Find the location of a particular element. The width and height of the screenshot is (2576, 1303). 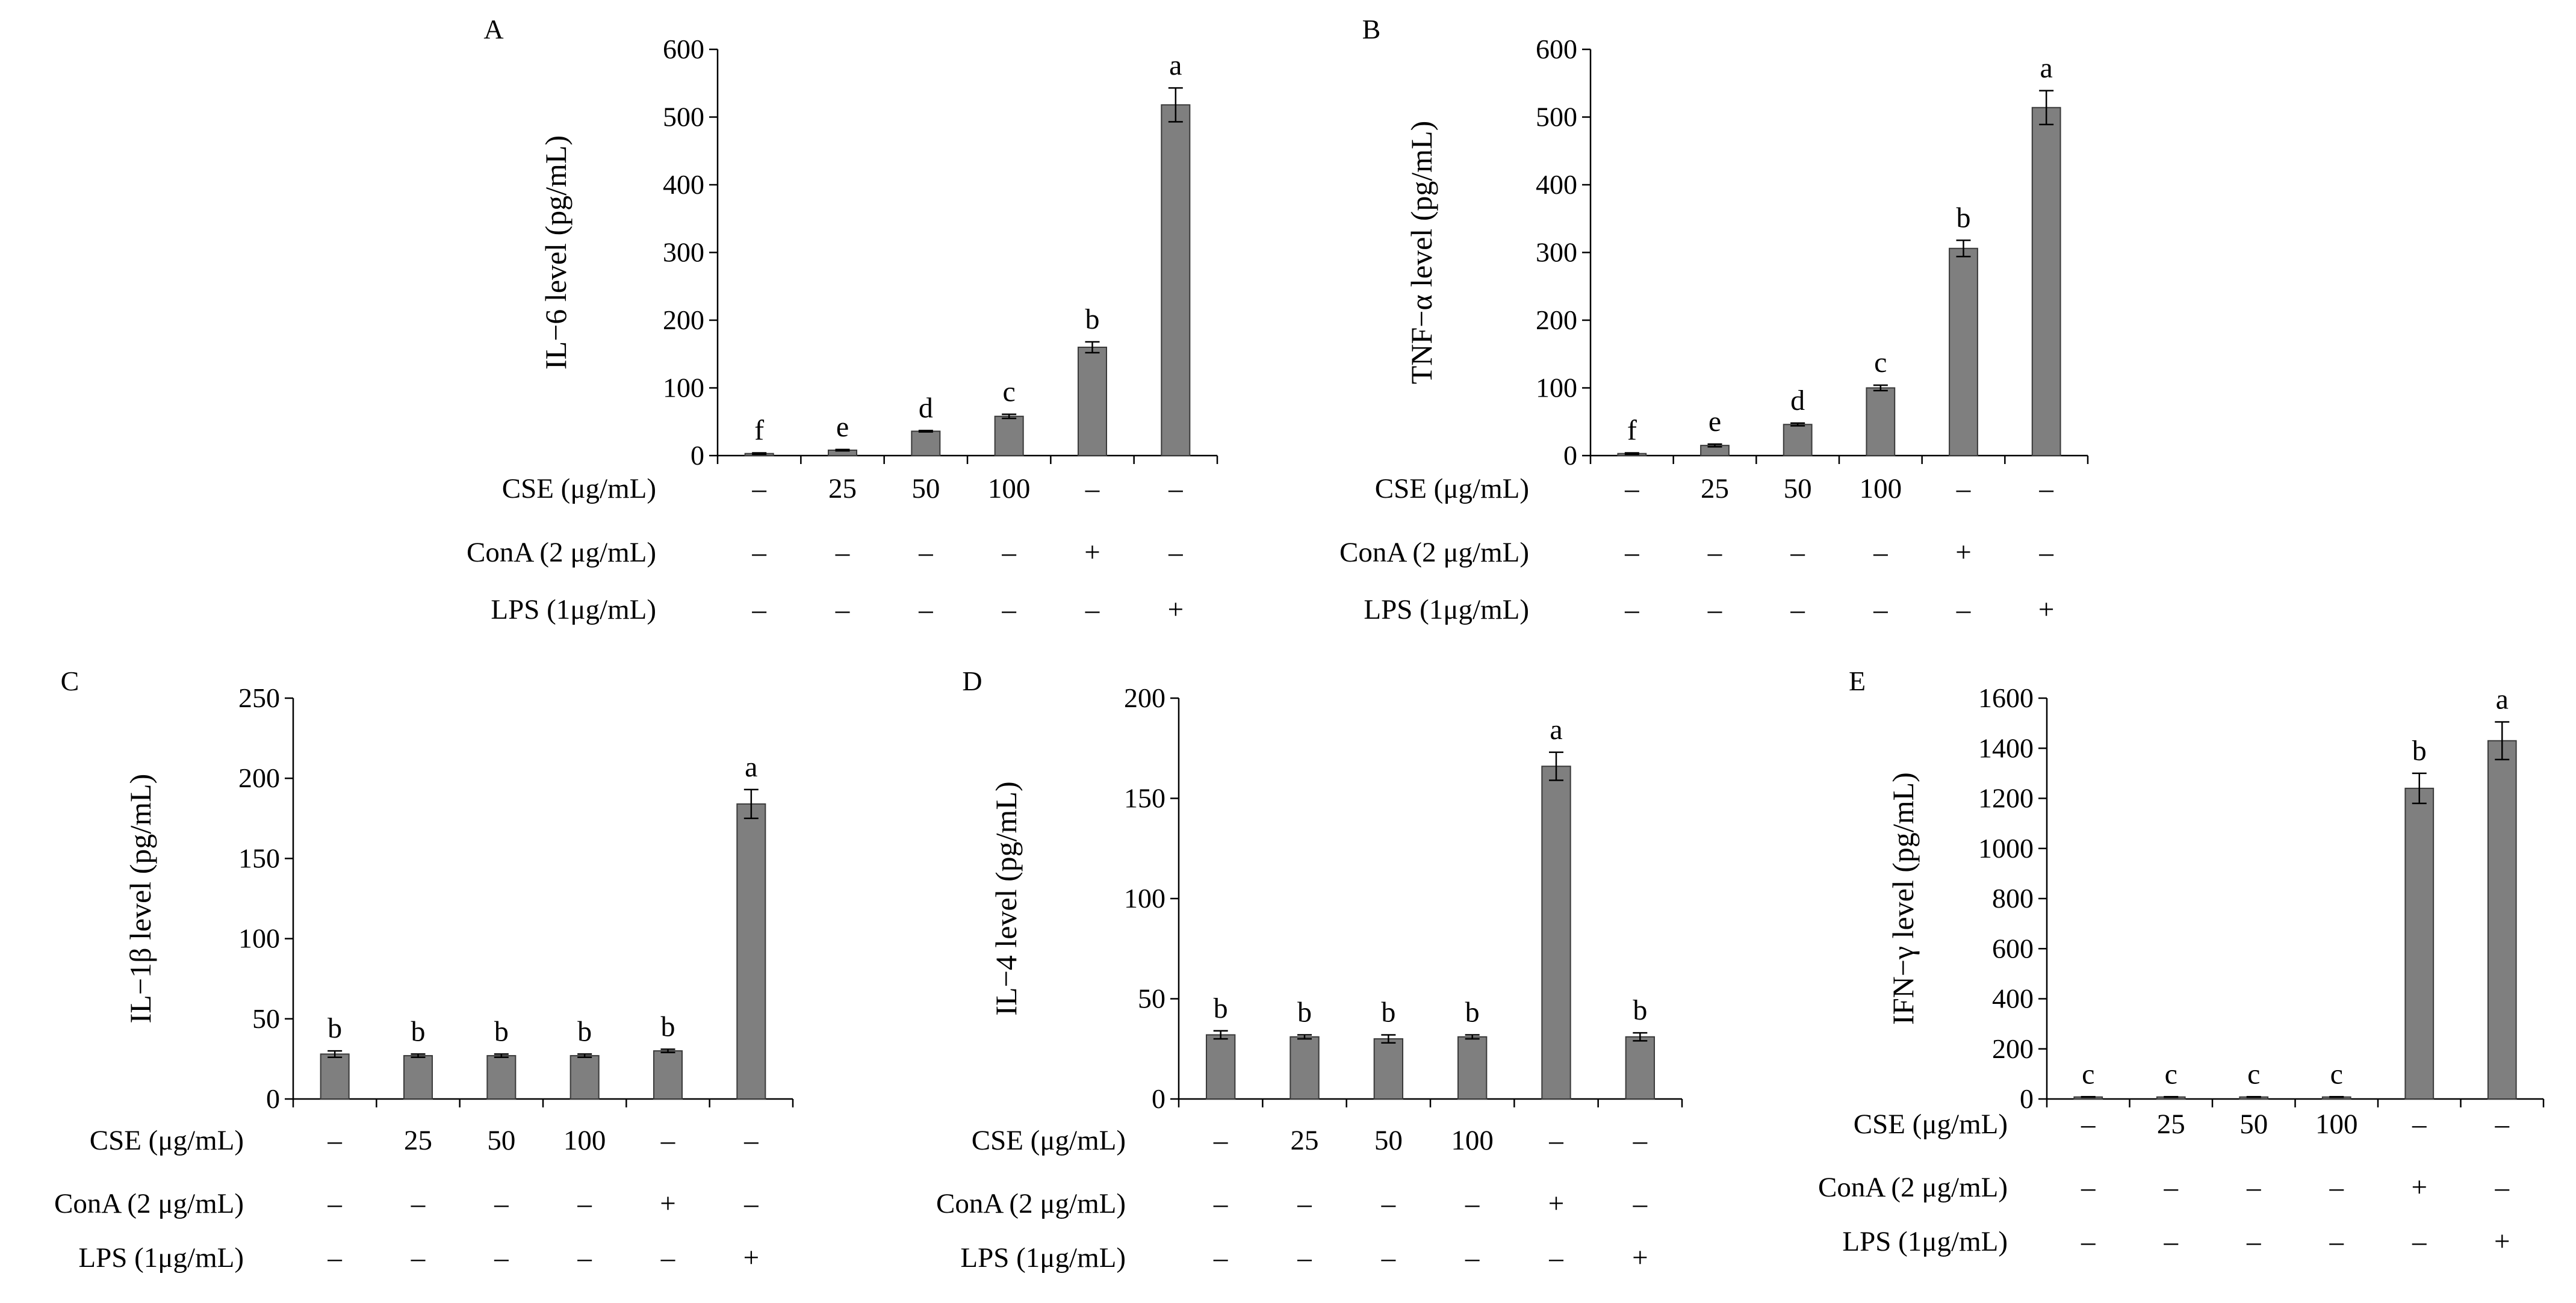

y-tick-label: 1200 is located at coordinates (2006, 798).